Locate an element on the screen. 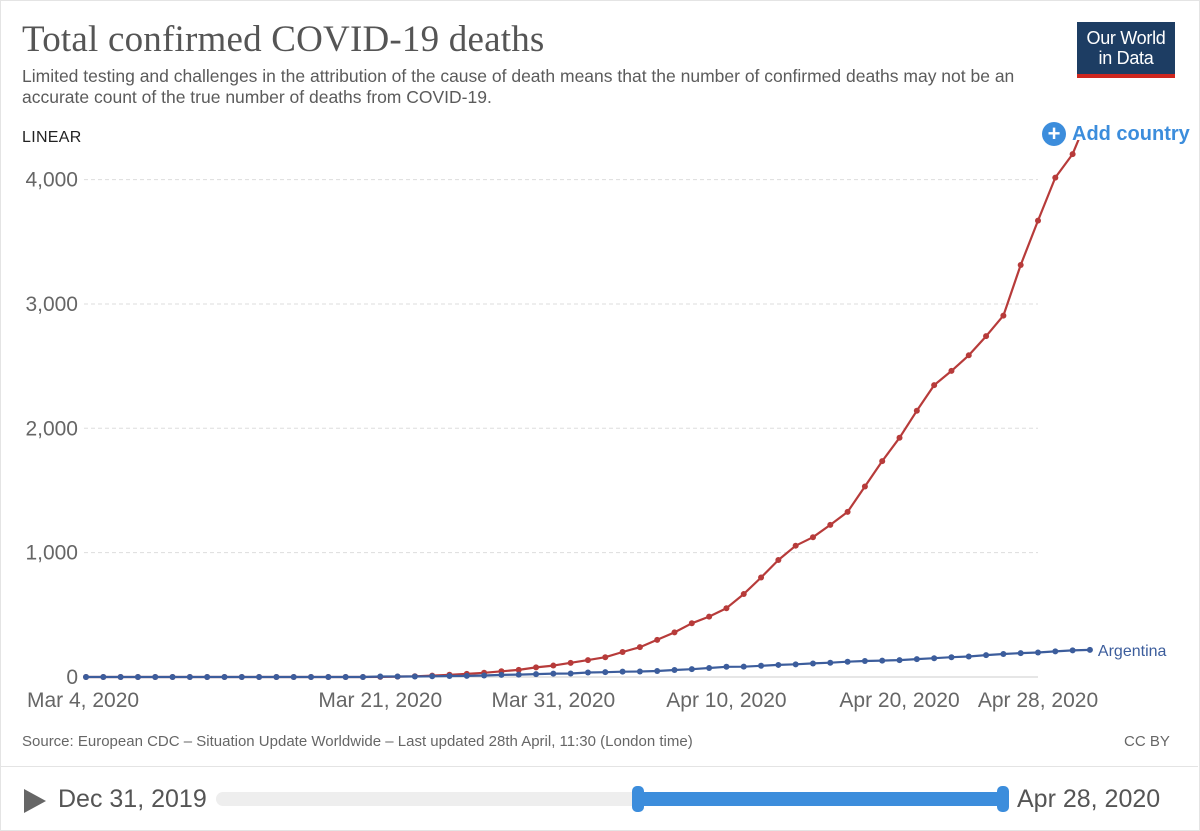 Image resolution: width=1200 pixels, height=831 pixels. logo-line-2: in Data is located at coordinates (1126, 58).